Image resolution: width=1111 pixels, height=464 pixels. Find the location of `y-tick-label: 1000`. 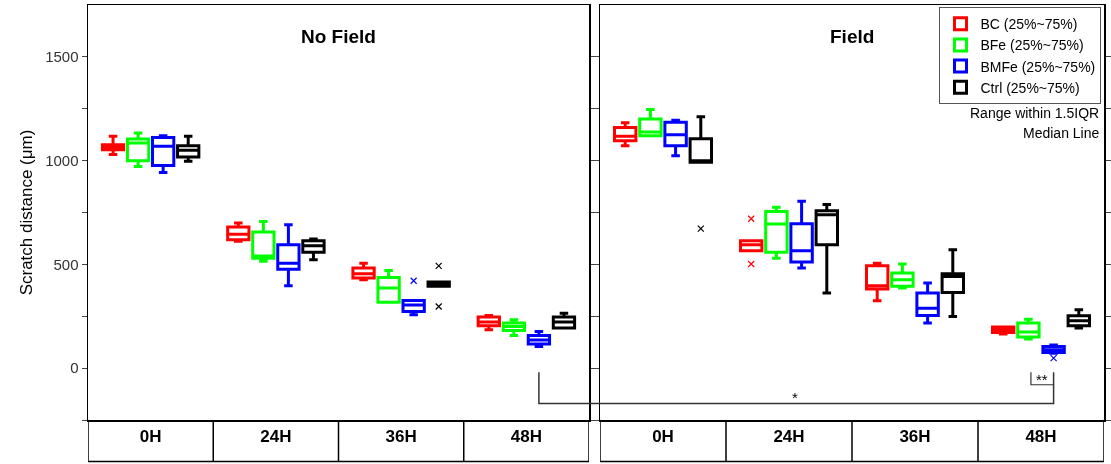

y-tick-label: 1000 is located at coordinates (62, 160).